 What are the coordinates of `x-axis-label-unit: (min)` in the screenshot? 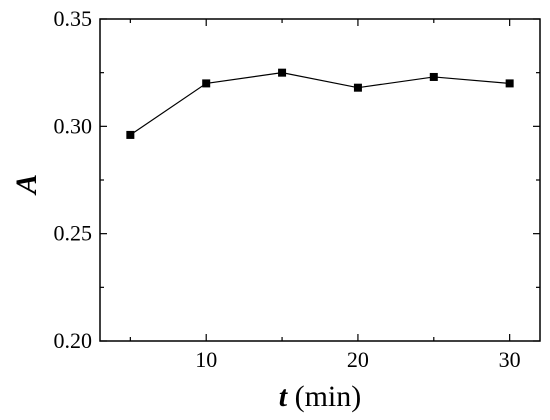 It's located at (324, 396).